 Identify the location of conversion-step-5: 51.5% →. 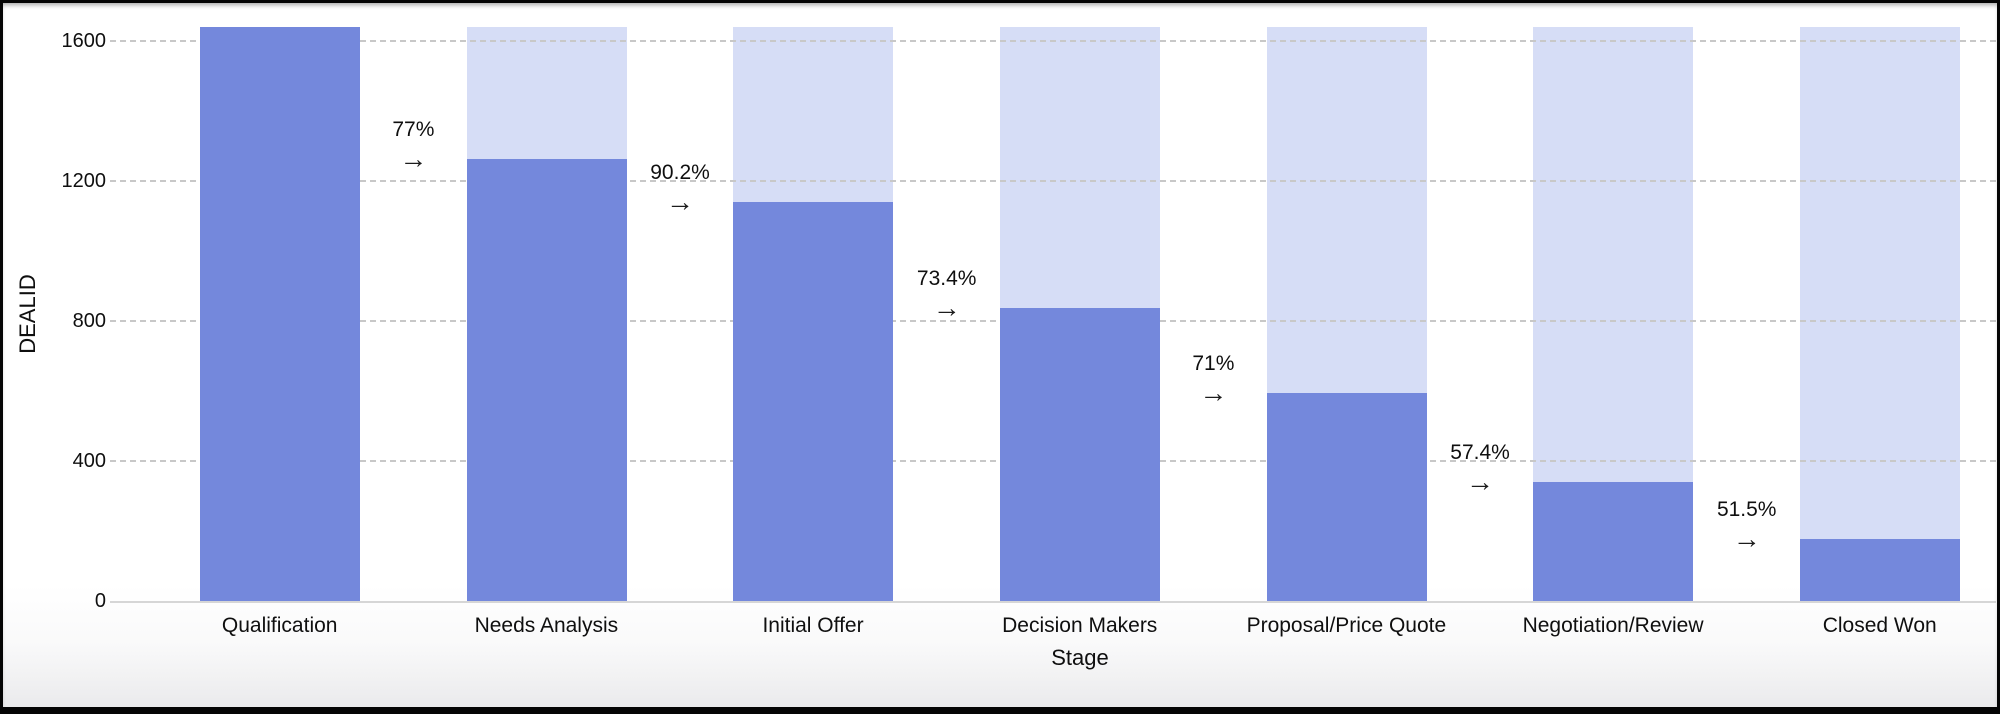
(1747, 526).